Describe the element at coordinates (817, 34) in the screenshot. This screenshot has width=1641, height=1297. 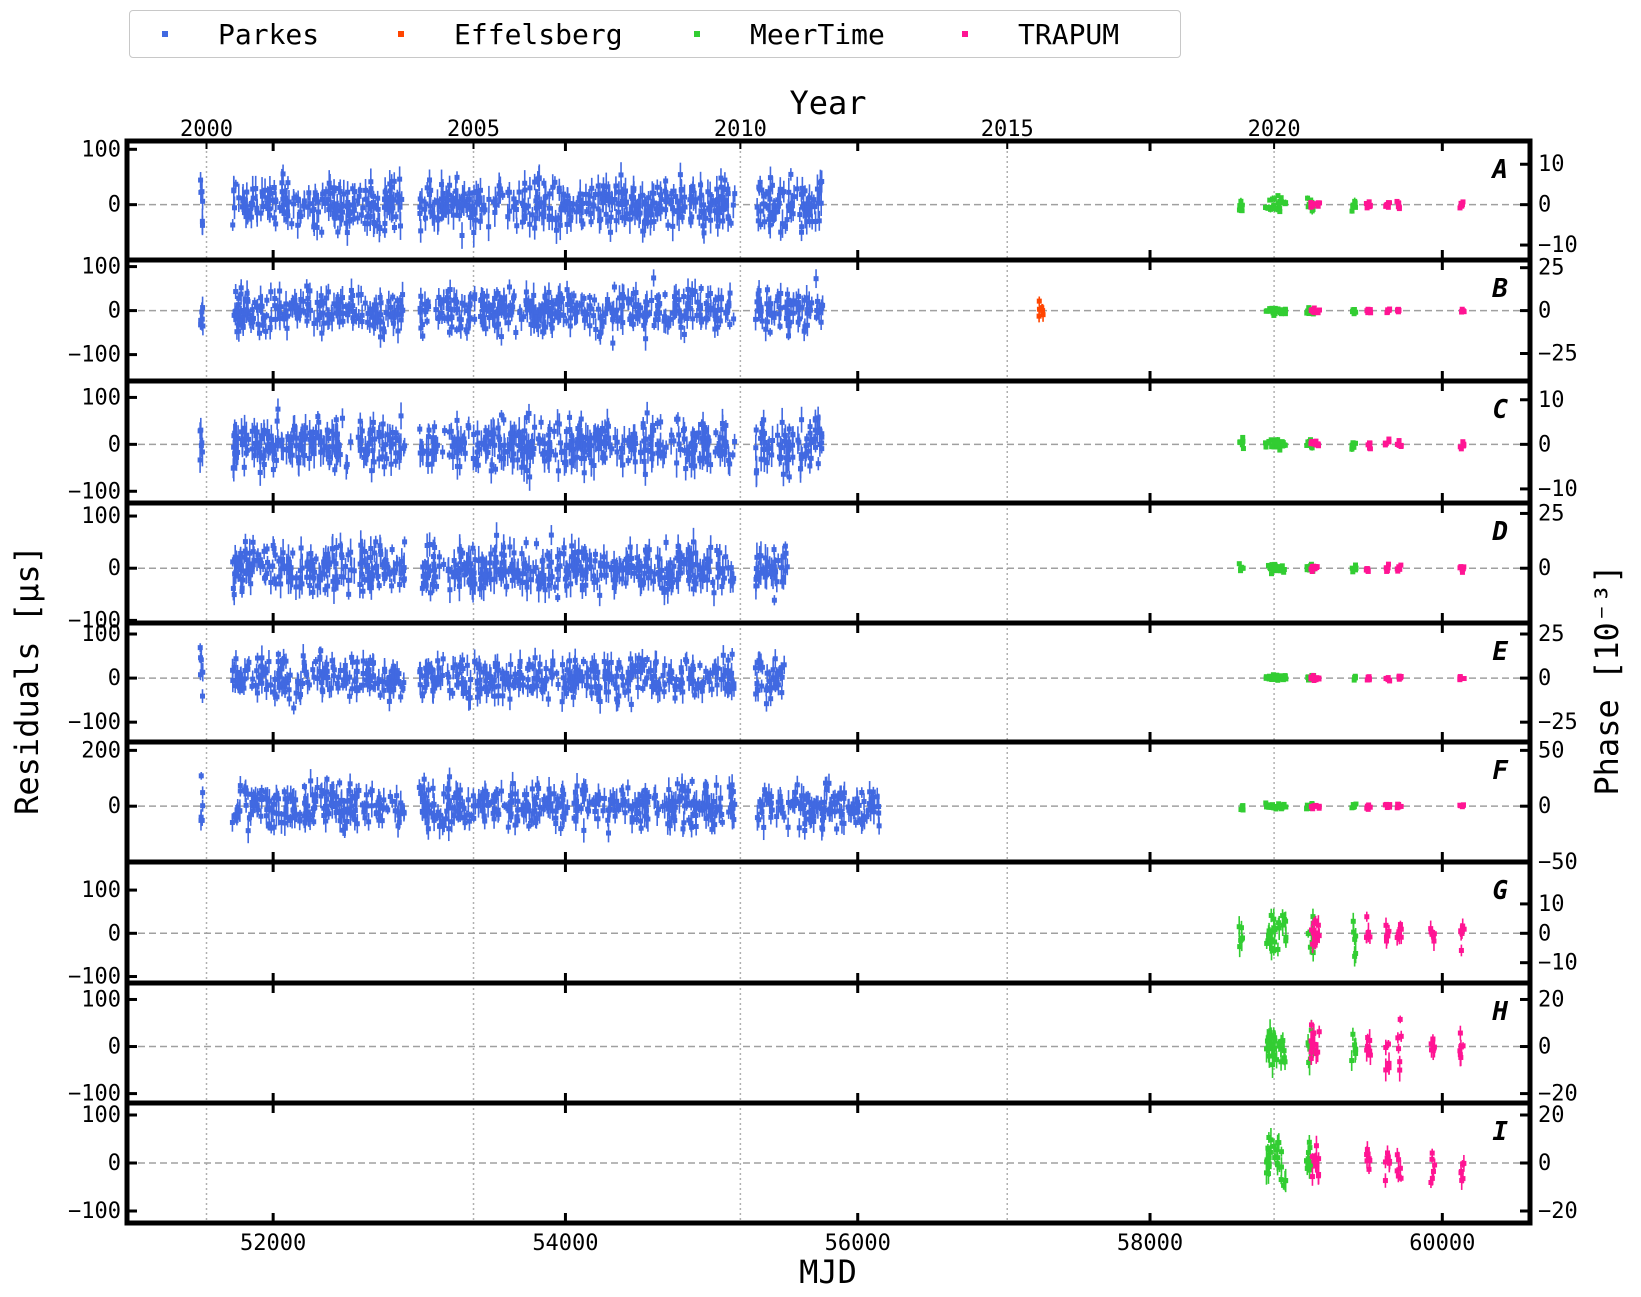
I see `legend-label-meertime: MeerTime` at that location.